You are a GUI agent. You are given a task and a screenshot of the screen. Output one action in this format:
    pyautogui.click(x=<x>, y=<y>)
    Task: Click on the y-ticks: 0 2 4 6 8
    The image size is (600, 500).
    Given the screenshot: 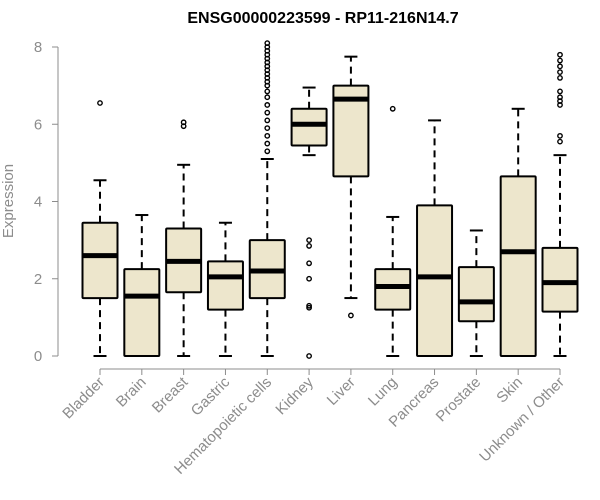 What is the action you would take?
    pyautogui.click(x=46, y=202)
    